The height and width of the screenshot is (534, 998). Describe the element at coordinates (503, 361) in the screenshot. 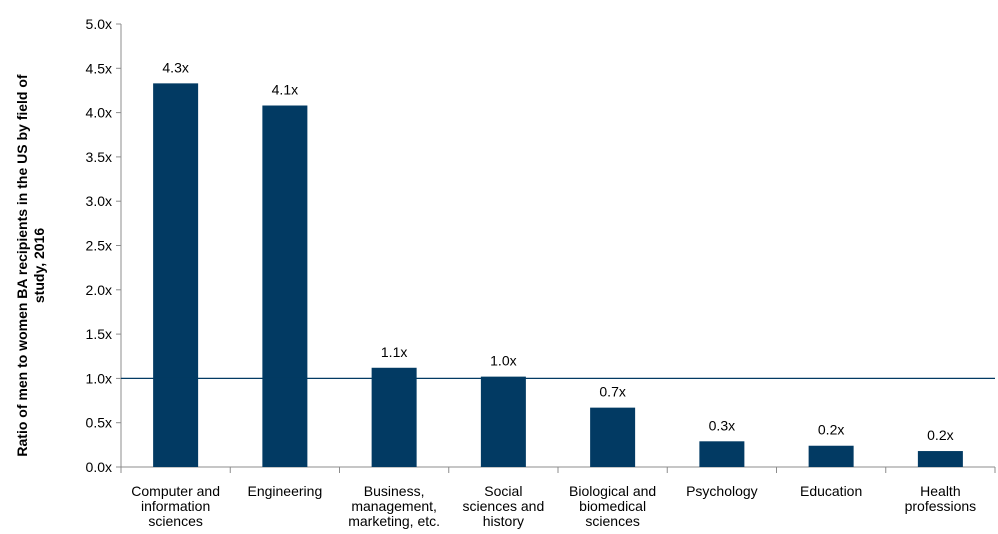

I see `value-label: 1.0x` at that location.